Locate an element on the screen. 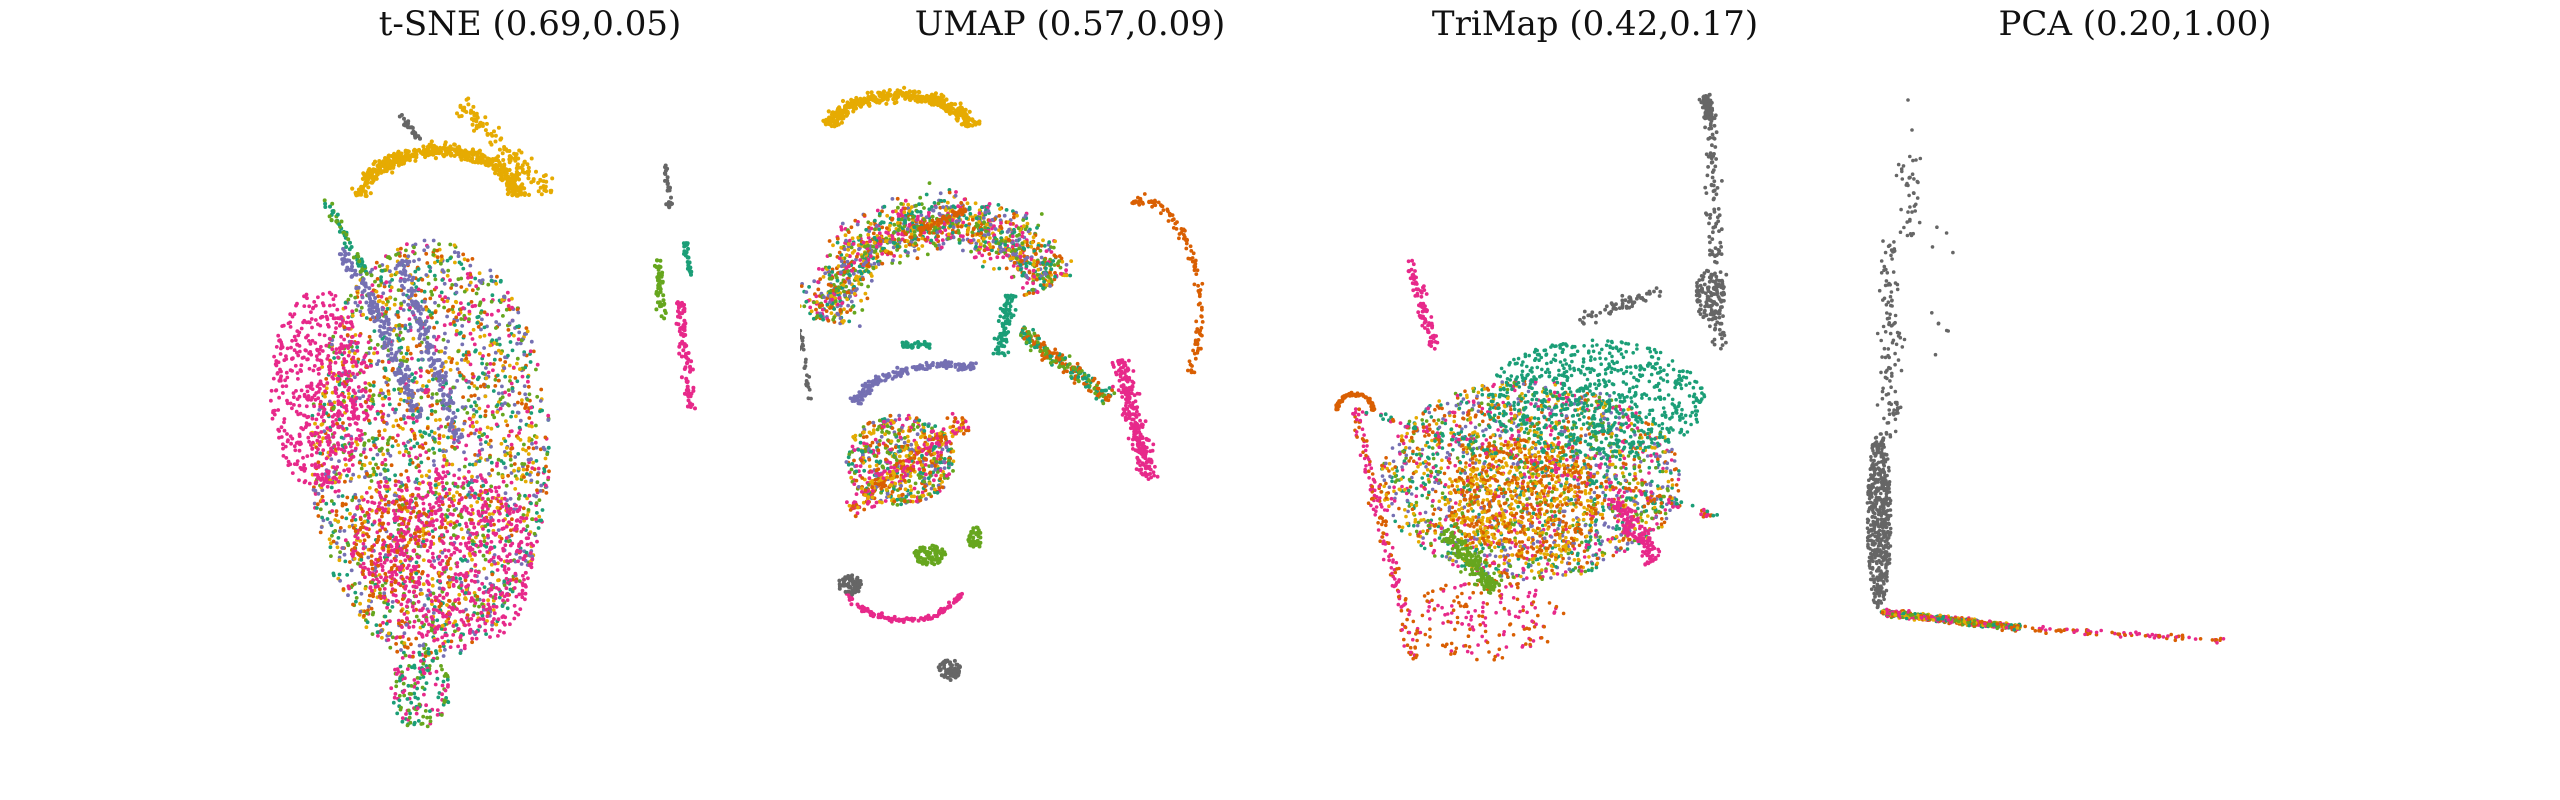  tsne-points is located at coordinates (483, 412).